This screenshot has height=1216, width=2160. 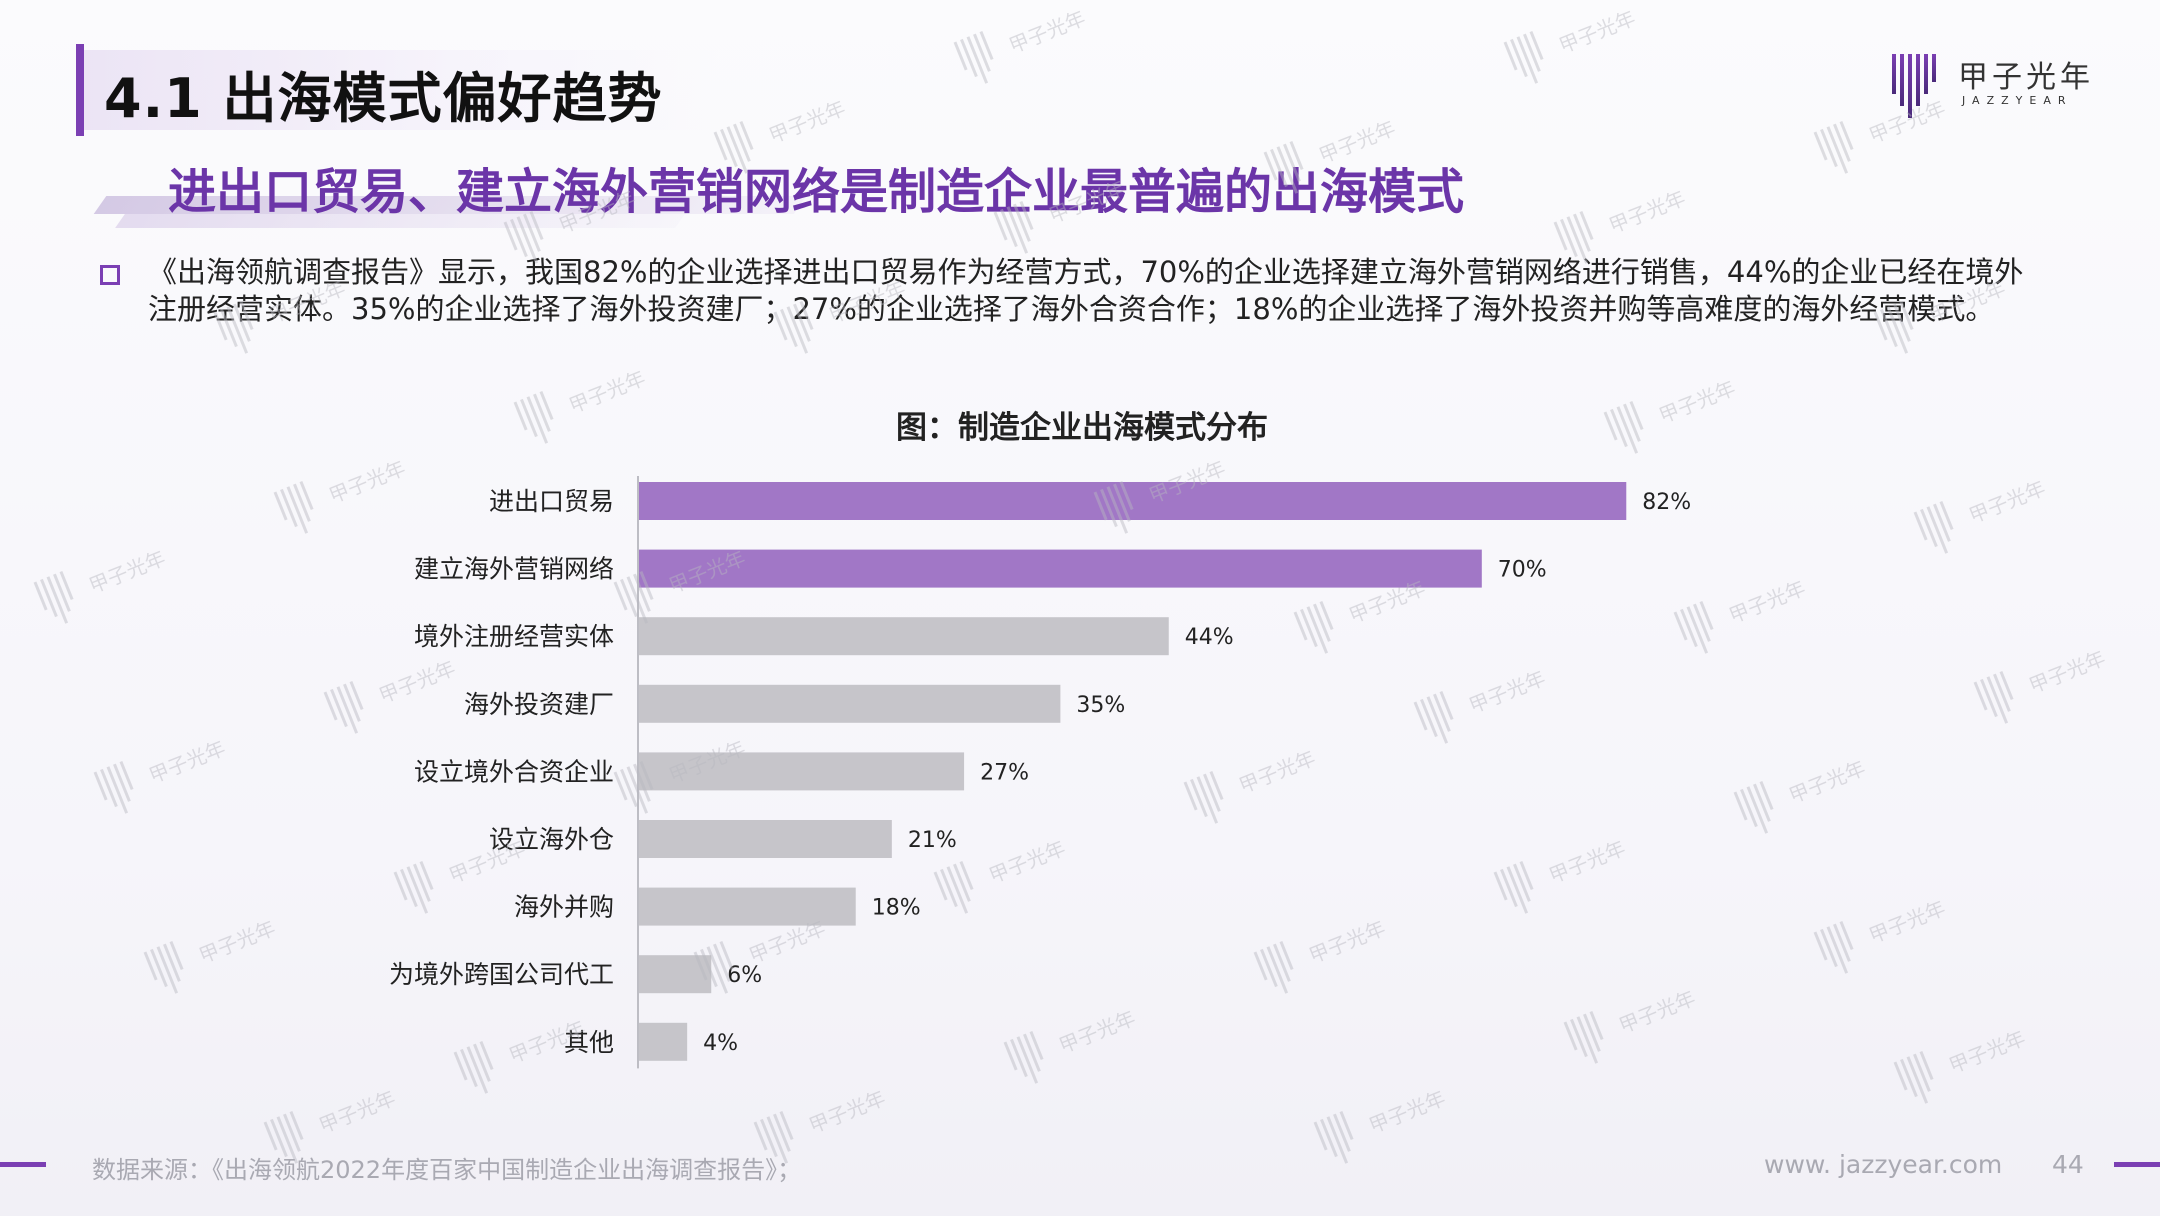 What do you see at coordinates (564, 907) in the screenshot?
I see `category-label: 海外并购` at bounding box center [564, 907].